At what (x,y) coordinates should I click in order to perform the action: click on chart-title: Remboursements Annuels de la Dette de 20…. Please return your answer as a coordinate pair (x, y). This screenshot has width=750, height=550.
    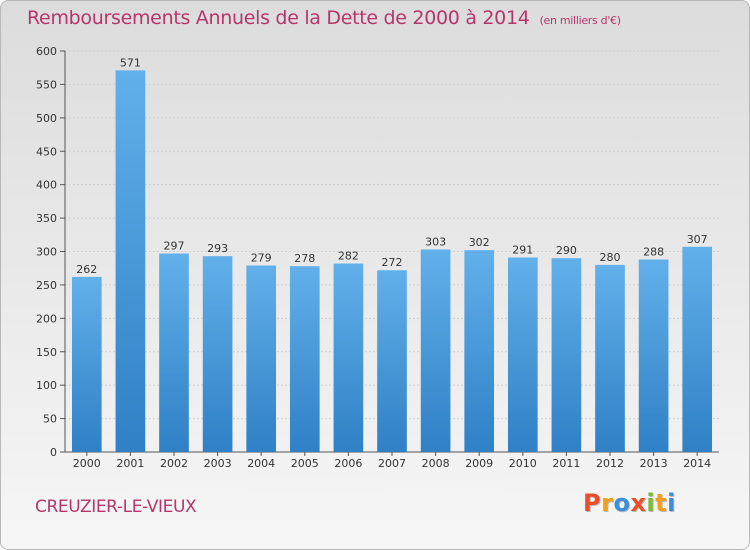
    Looking at the image, I should click on (324, 18).